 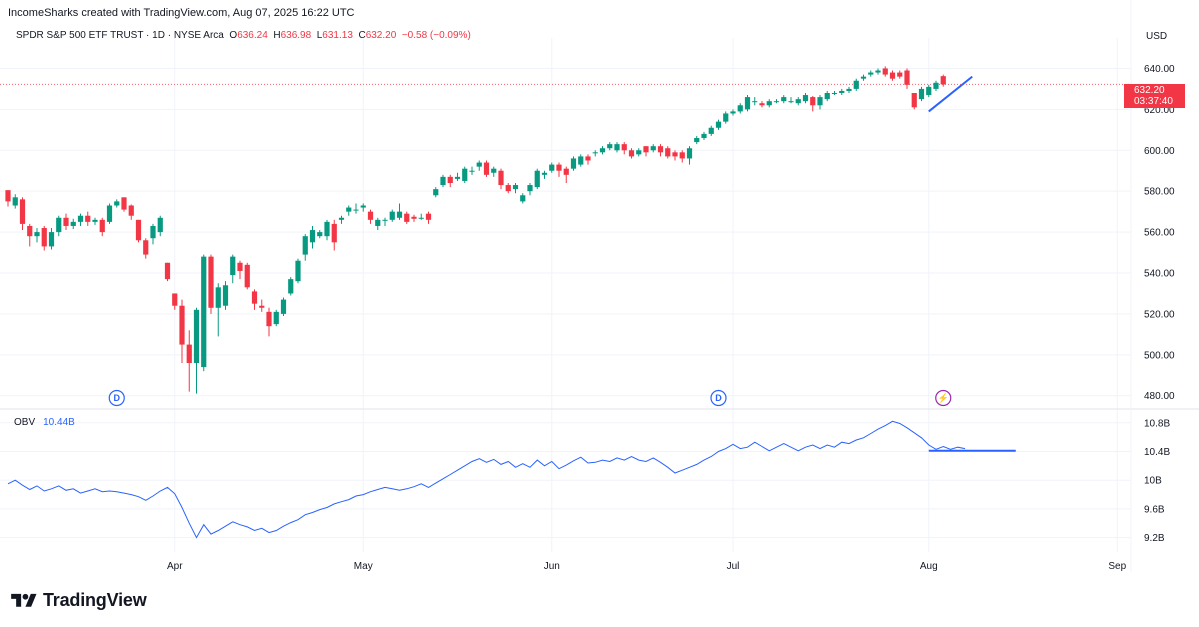 What do you see at coordinates (337, 35) in the screenshot?
I see `low-value: 631.13` at bounding box center [337, 35].